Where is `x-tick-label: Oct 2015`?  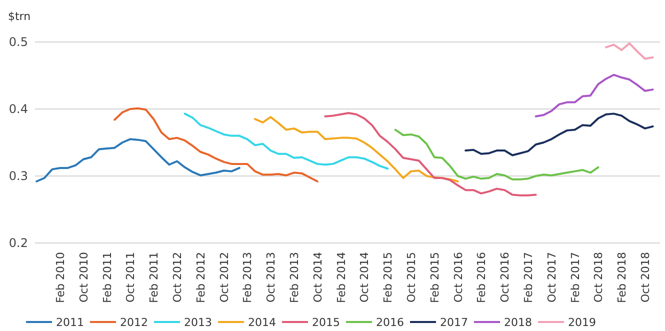
x-tick-label: Oct 2015 is located at coordinates (411, 277).